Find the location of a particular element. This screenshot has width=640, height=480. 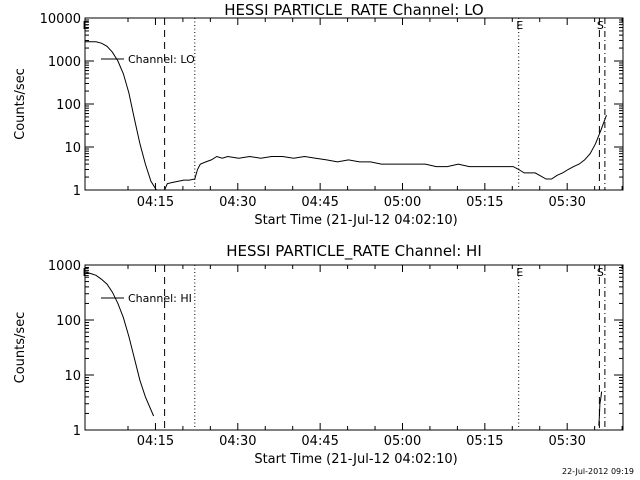

lo-y-tick-label: 100 is located at coordinates (68, 105).